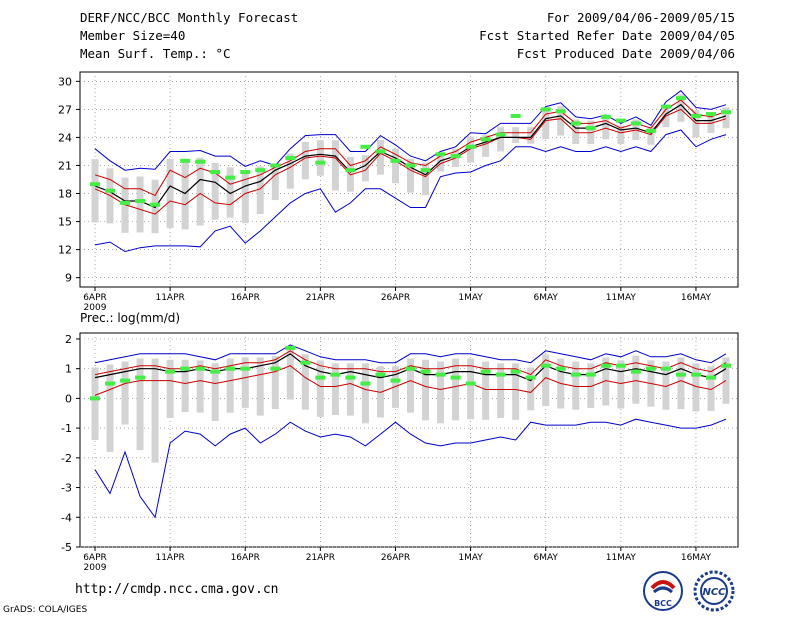 The image size is (800, 618). I want to click on x-tick-label: 6MAY, so click(545, 558).